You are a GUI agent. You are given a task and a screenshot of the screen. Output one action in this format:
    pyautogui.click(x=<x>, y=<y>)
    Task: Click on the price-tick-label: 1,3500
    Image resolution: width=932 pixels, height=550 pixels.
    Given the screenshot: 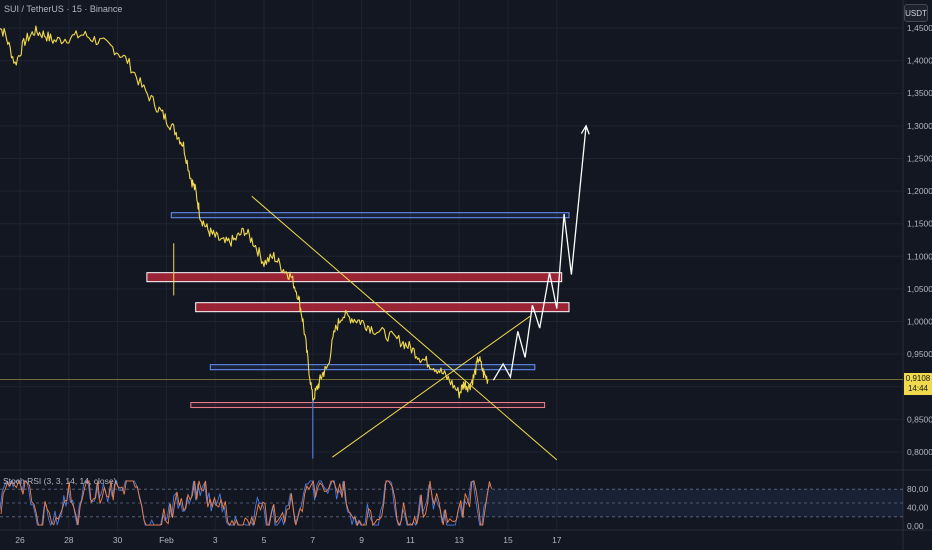 What is the action you would take?
    pyautogui.click(x=919, y=93)
    